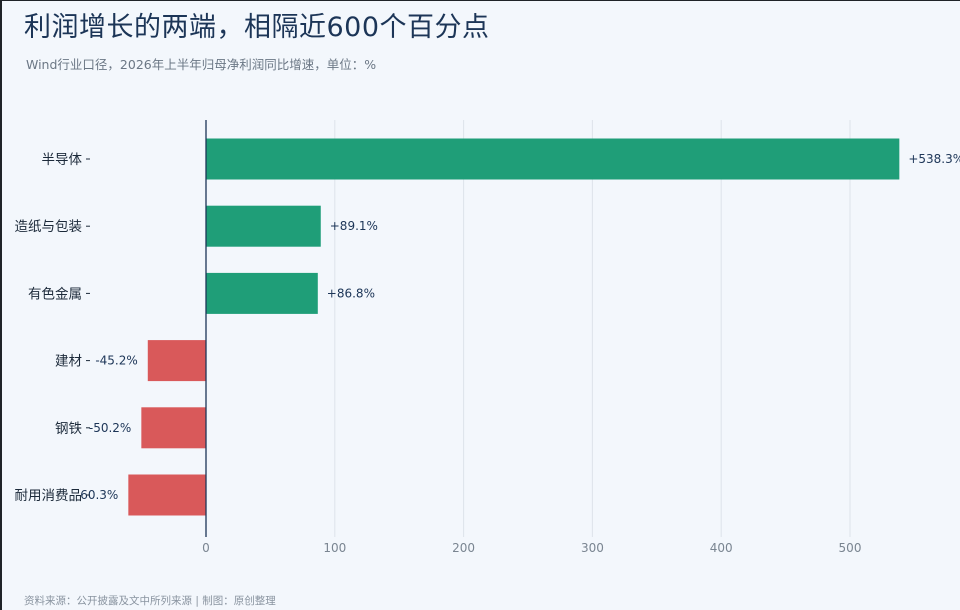 The image size is (960, 610). What do you see at coordinates (62, 160) in the screenshot?
I see `category-label-0: 半导体` at bounding box center [62, 160].